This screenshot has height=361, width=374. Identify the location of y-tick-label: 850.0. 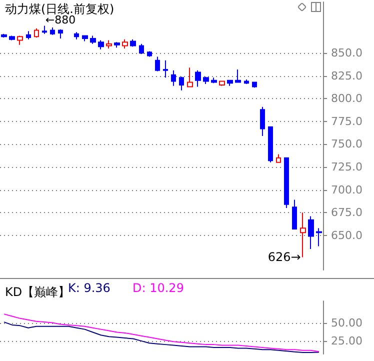
(346, 53).